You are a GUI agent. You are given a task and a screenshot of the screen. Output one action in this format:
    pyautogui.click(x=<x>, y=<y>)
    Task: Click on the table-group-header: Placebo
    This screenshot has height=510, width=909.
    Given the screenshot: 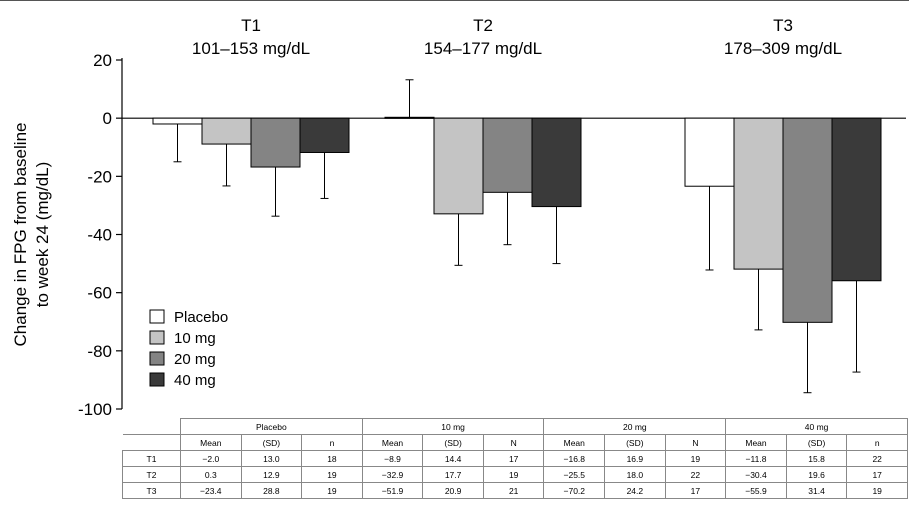 What is the action you would take?
    pyautogui.click(x=271, y=426)
    